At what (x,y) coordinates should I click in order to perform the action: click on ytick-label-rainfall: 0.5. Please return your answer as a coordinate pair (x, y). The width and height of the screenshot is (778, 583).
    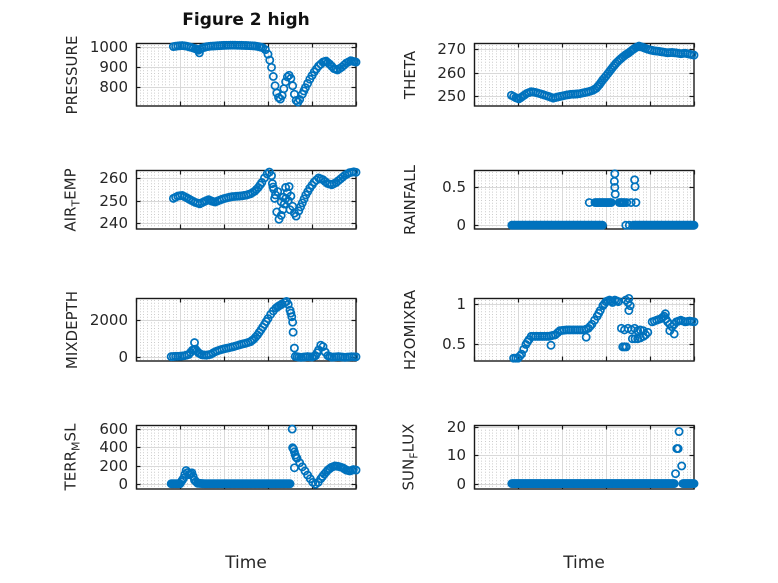
    Looking at the image, I should click on (454, 187).